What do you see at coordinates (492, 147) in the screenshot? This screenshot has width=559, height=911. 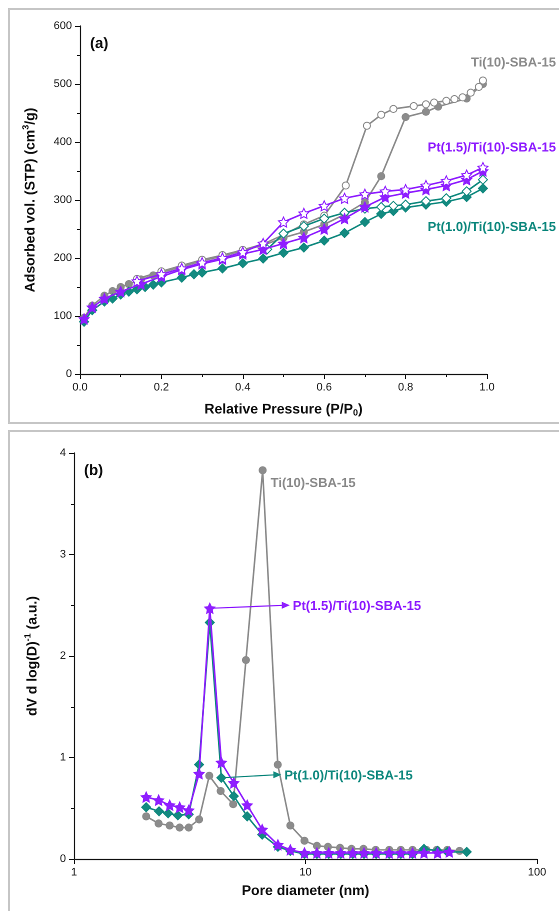 I see `series-label: Pt(1.5)/Ti(10)-SBA-15` at bounding box center [492, 147].